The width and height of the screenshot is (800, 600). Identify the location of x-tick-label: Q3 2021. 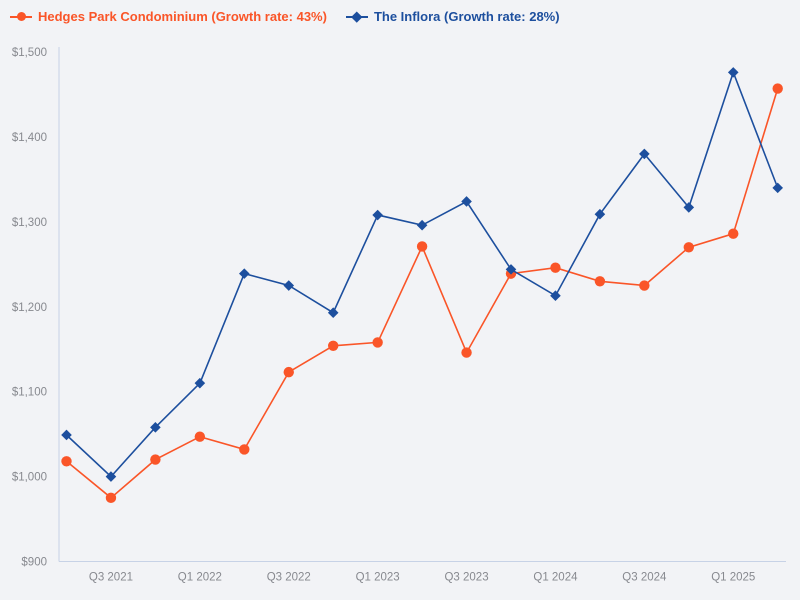
(111, 578).